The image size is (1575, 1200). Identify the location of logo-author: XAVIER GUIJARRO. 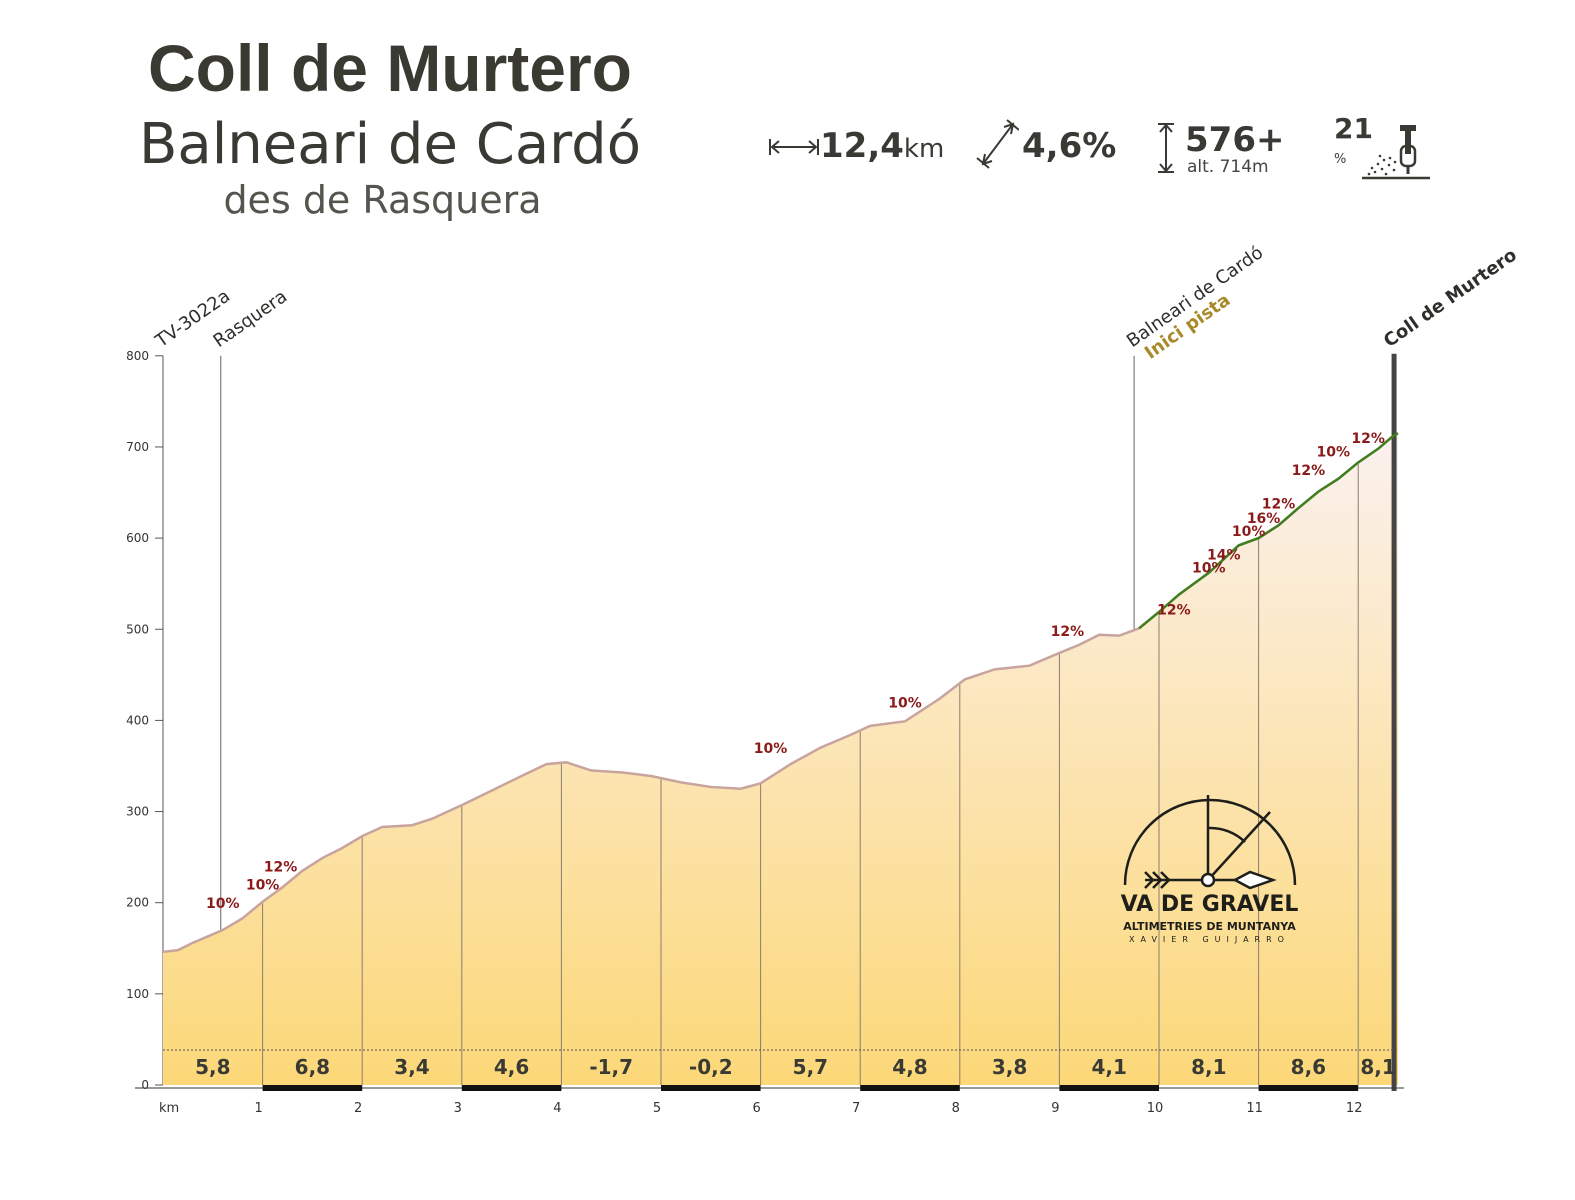
(1209, 939).